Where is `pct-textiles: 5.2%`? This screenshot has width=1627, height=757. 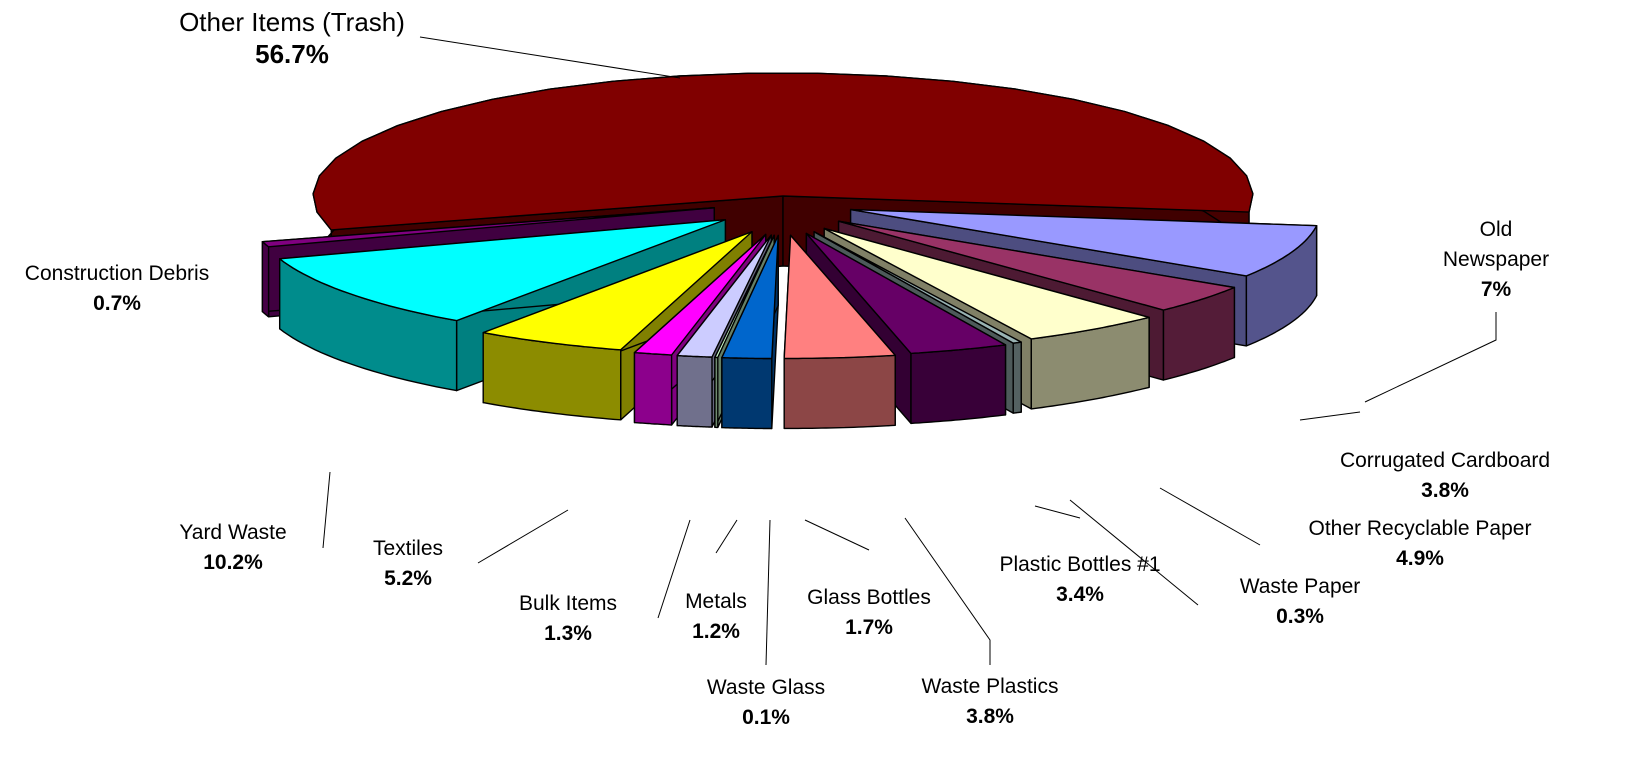
pct-textiles: 5.2% is located at coordinates (408, 578).